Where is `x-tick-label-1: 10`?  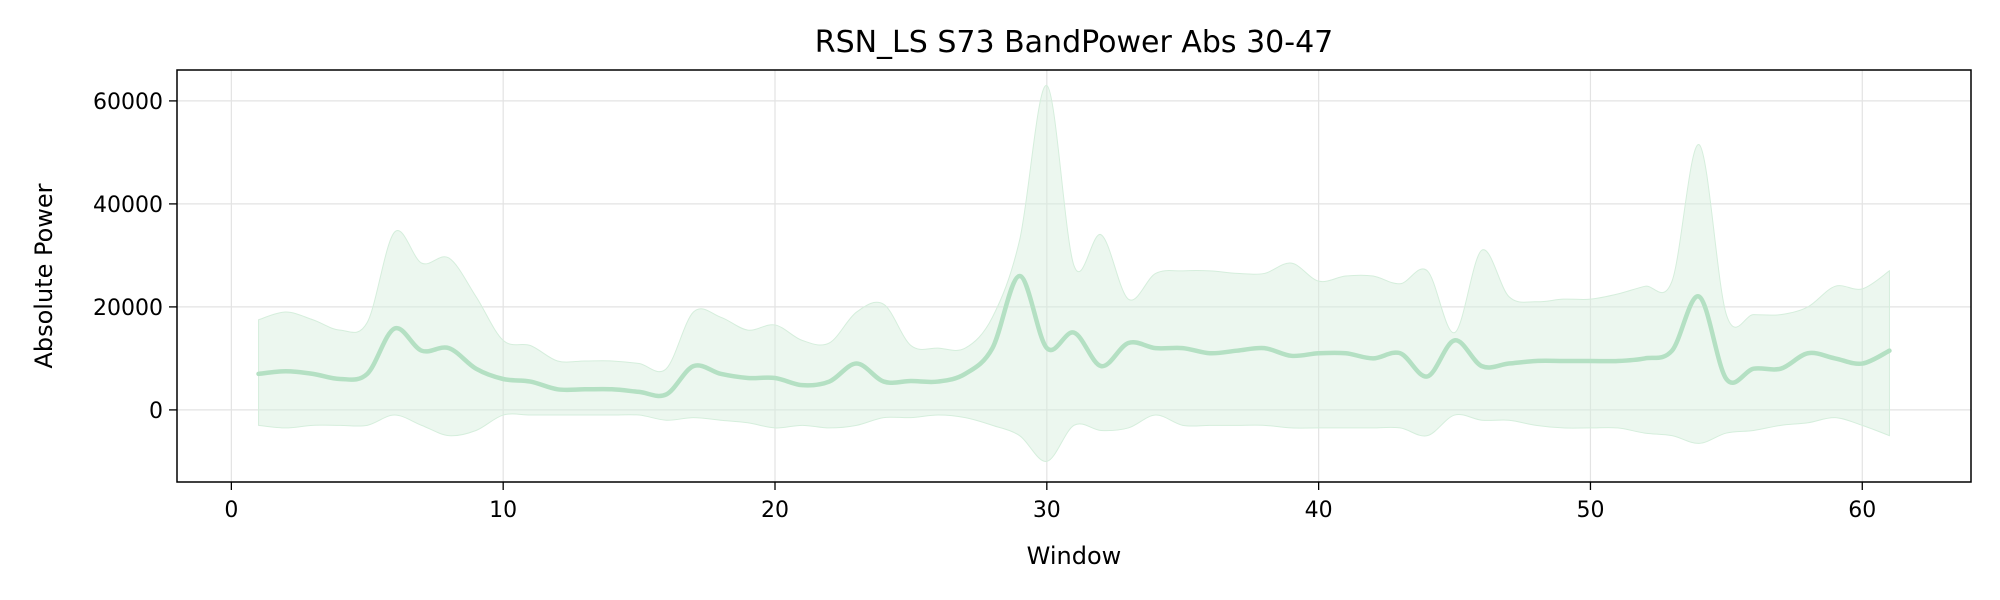 x-tick-label-1: 10 is located at coordinates (503, 510).